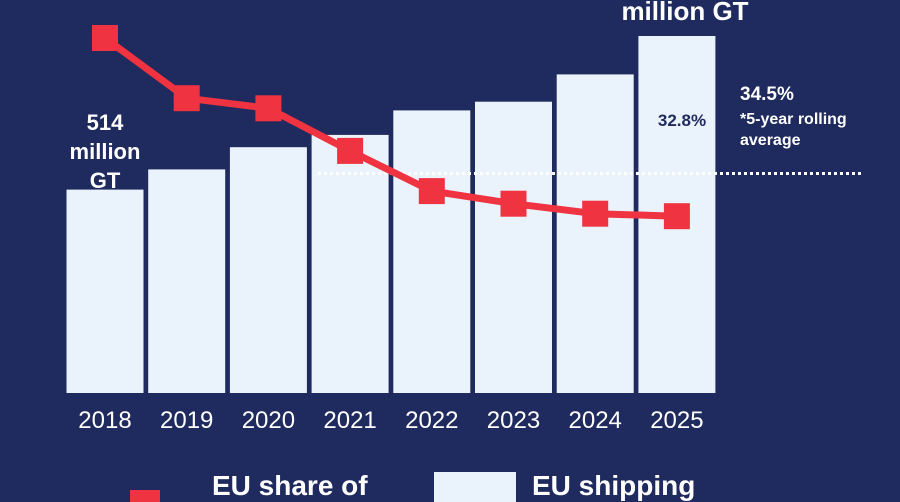 Image resolution: width=900 pixels, height=502 pixels. Describe the element at coordinates (105, 180) in the screenshot. I see `first-bar-label-line3: GT` at that location.